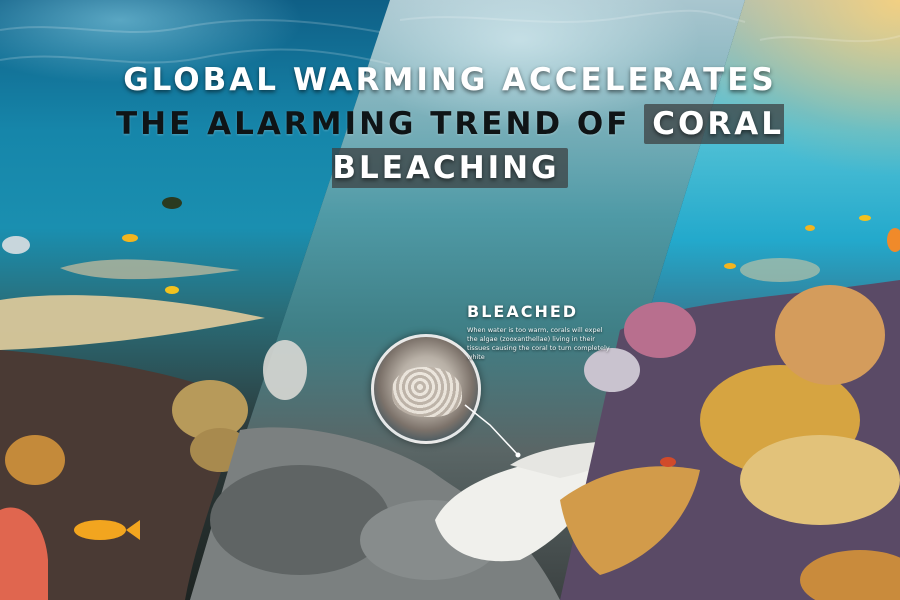  Describe the element at coordinates (523, 311) in the screenshot. I see `callout-title: BLEACHED` at that location.